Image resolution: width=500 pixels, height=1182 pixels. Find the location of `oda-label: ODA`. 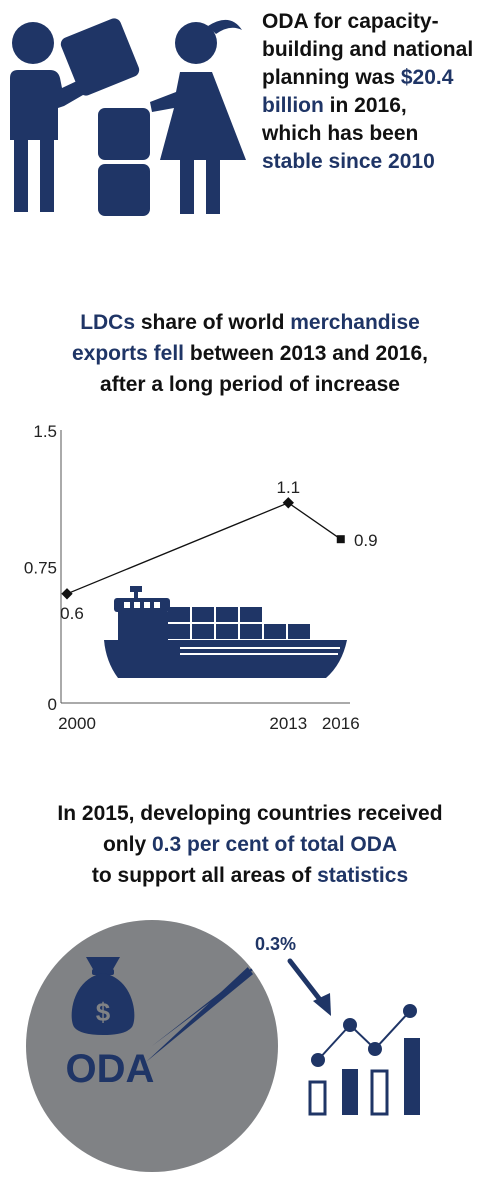

oda-label: ODA is located at coordinates (110, 1069).